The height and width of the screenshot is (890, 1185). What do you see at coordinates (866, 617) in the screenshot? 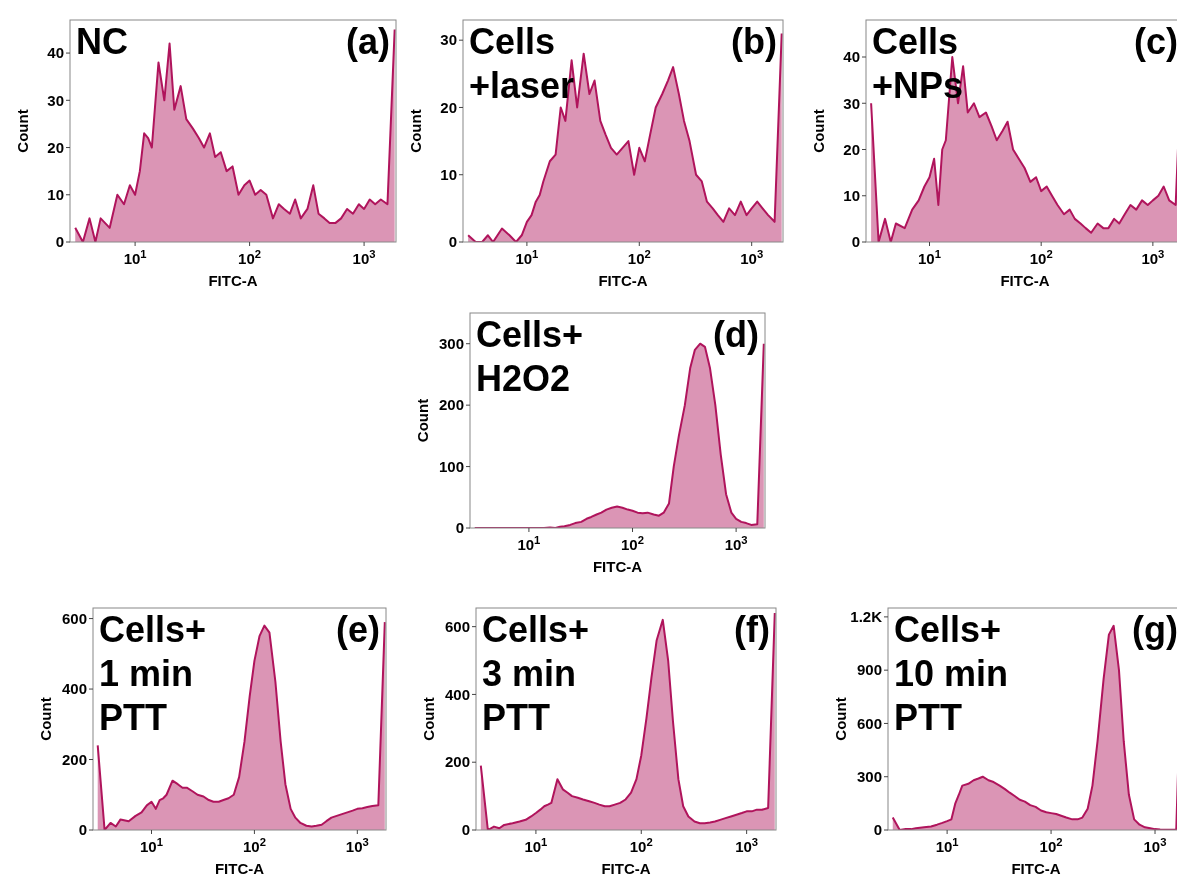
I see `y-tick-label: 1.2K` at bounding box center [866, 617].